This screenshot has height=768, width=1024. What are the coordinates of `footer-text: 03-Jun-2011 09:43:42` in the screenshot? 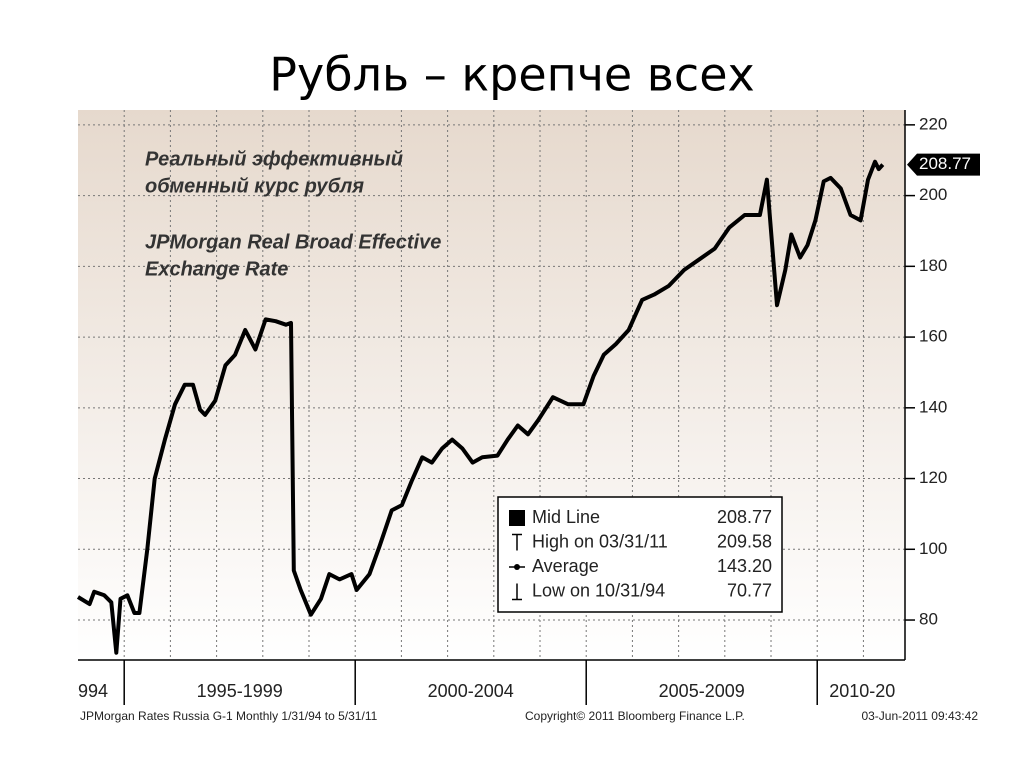 It's located at (919, 716).